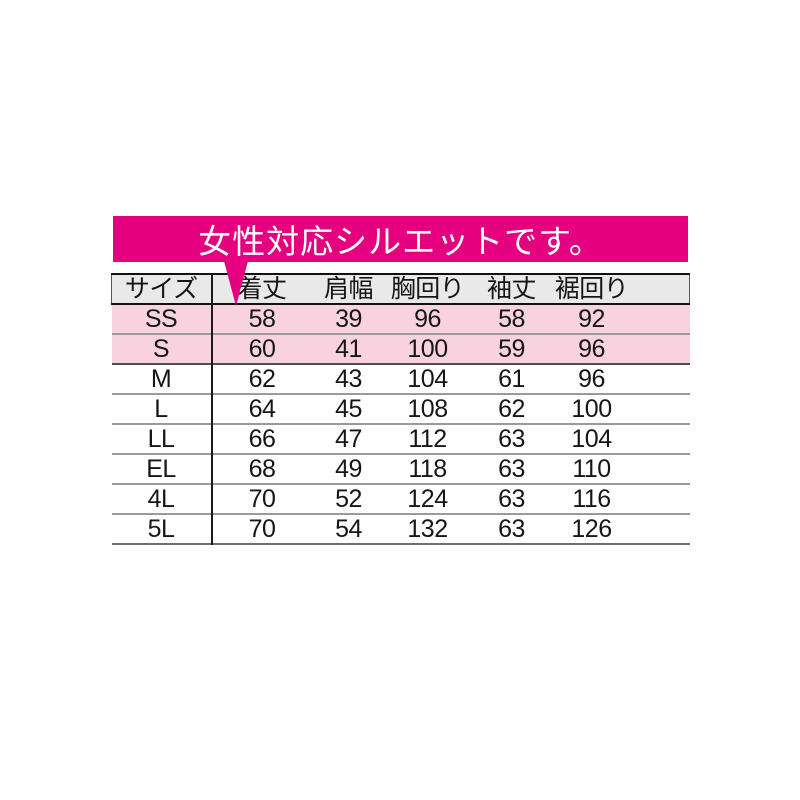 Image resolution: width=800 pixels, height=800 pixels. I want to click on size-cell: L, so click(162, 409).